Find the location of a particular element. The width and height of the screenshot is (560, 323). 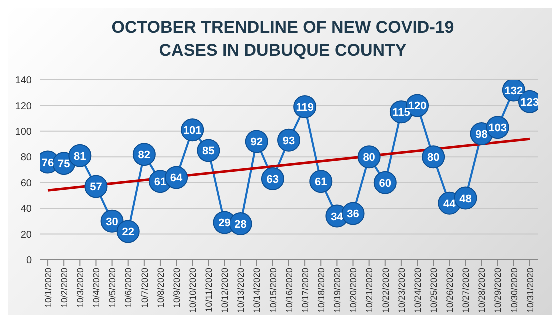

x-tick-label: 10/13/2020 is located at coordinates (241, 291).